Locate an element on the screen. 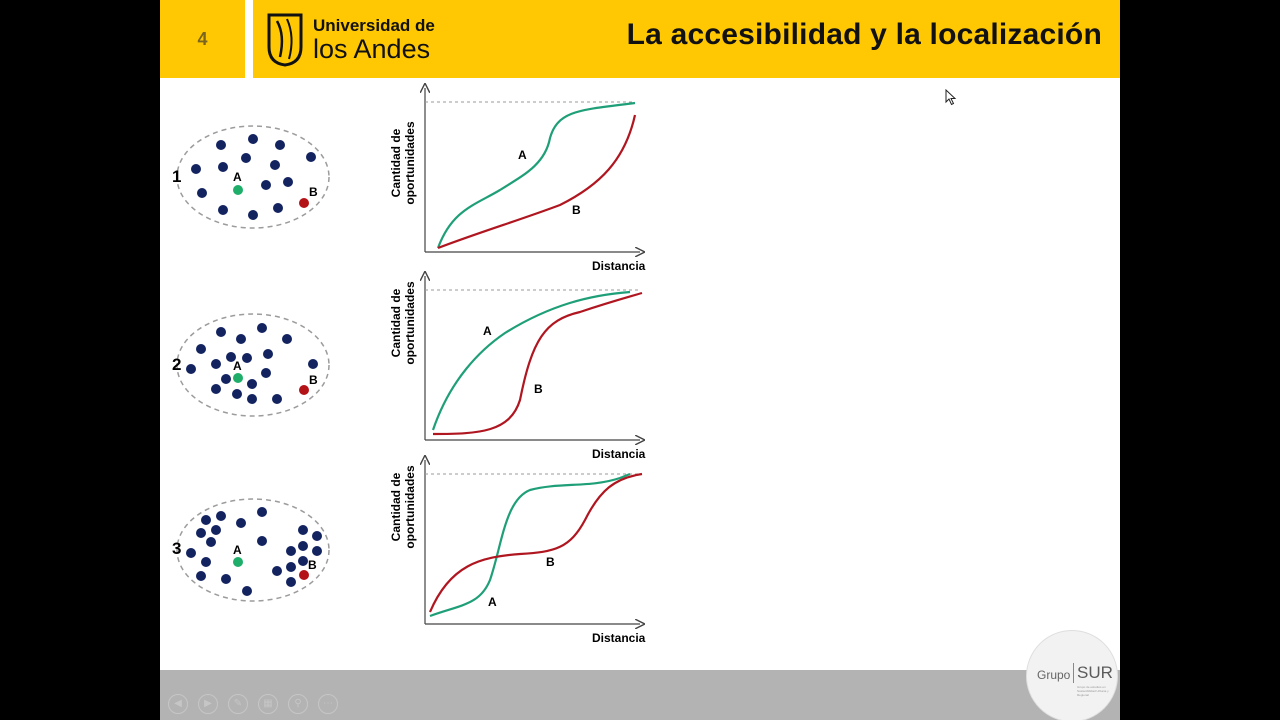  slide-number: 4 is located at coordinates (202, 38).